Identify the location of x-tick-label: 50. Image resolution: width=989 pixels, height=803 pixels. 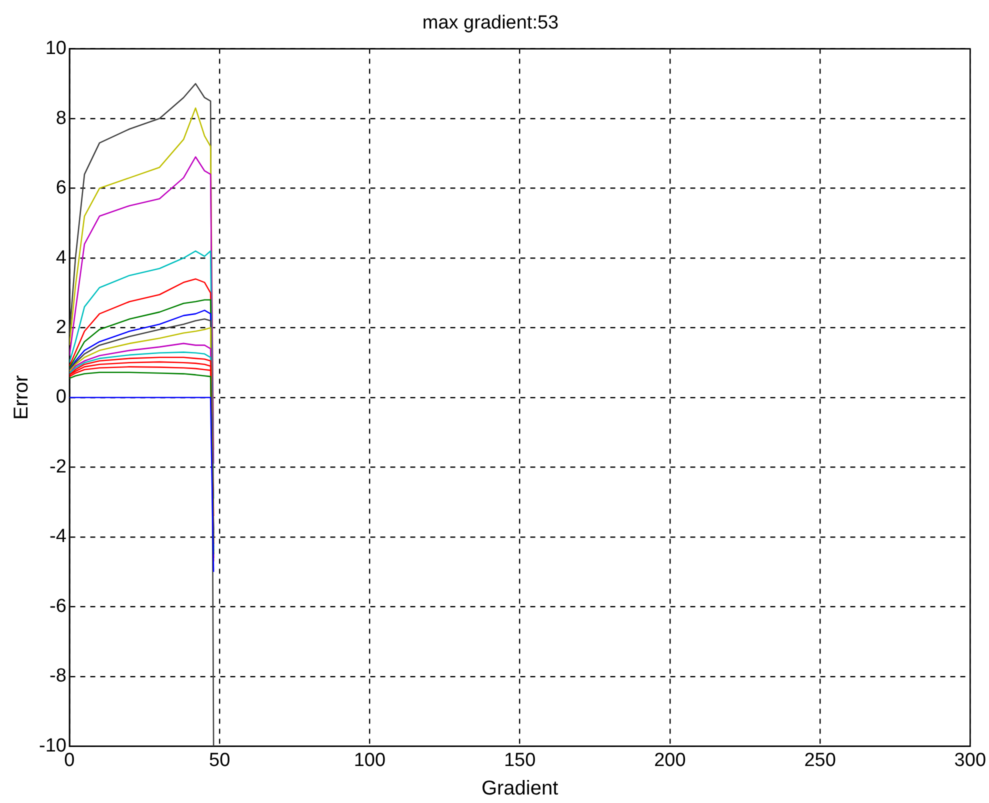
(219, 760).